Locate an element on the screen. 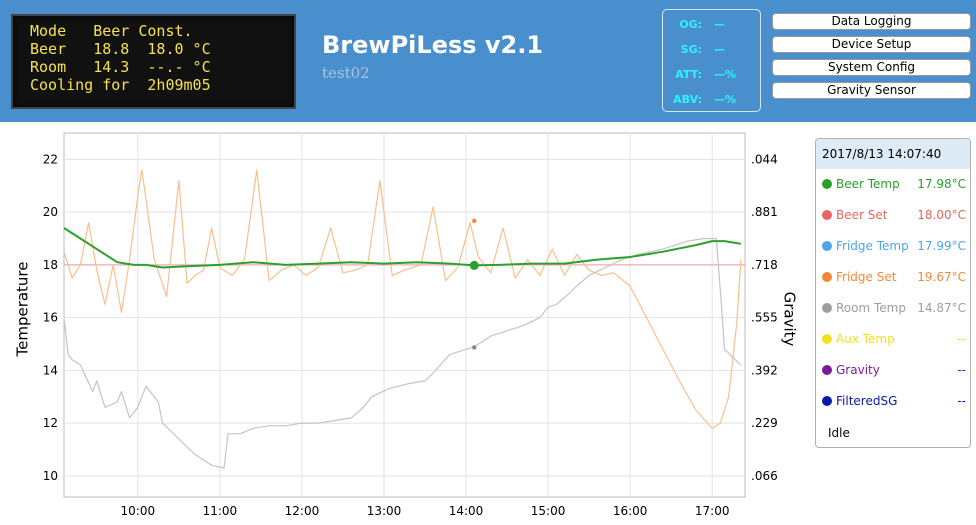  legend-item: Fridge Temp 17.99°C is located at coordinates (893, 247).